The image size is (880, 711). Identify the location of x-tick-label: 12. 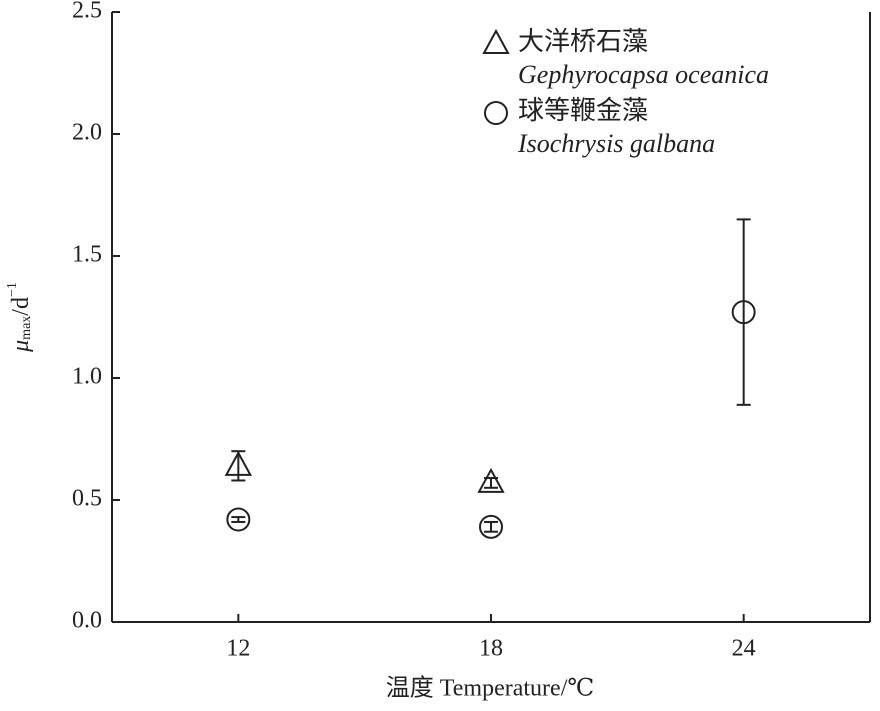
(238, 649).